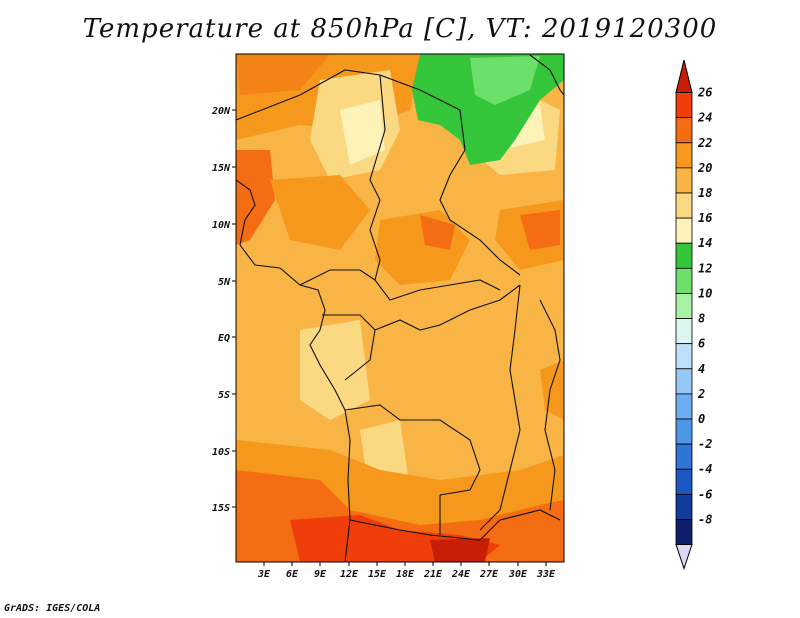  What do you see at coordinates (705, 293) in the screenshot?
I see `colorbar-label: 10` at bounding box center [705, 293].